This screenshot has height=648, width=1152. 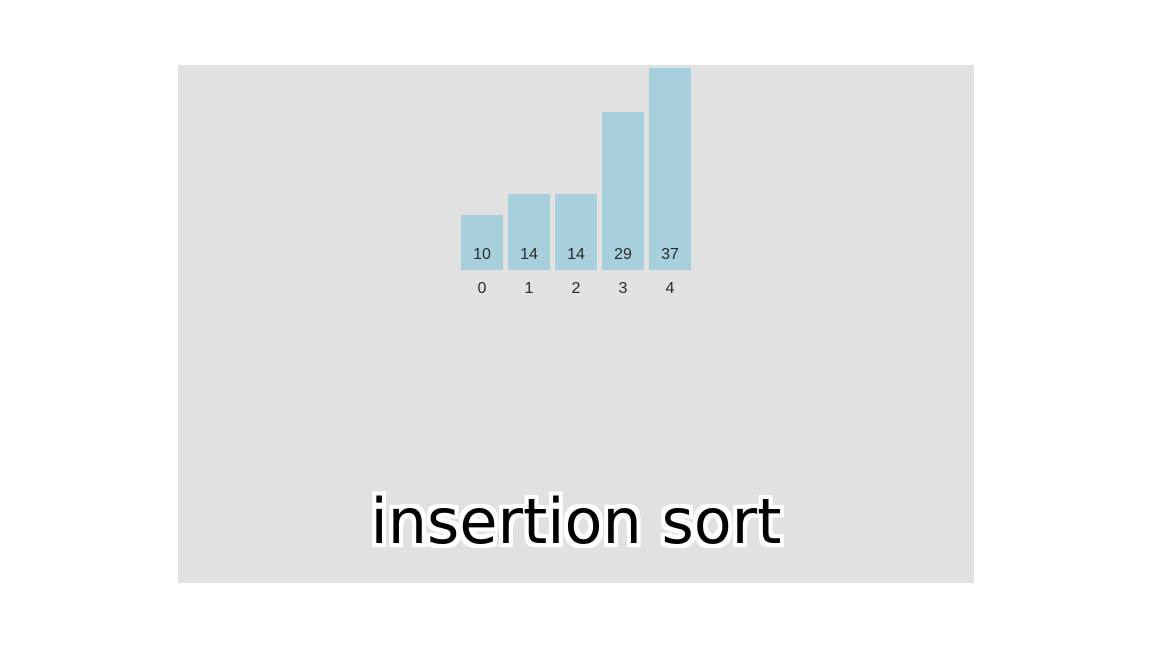 I want to click on bar-index-label: 4, so click(x=670, y=288).